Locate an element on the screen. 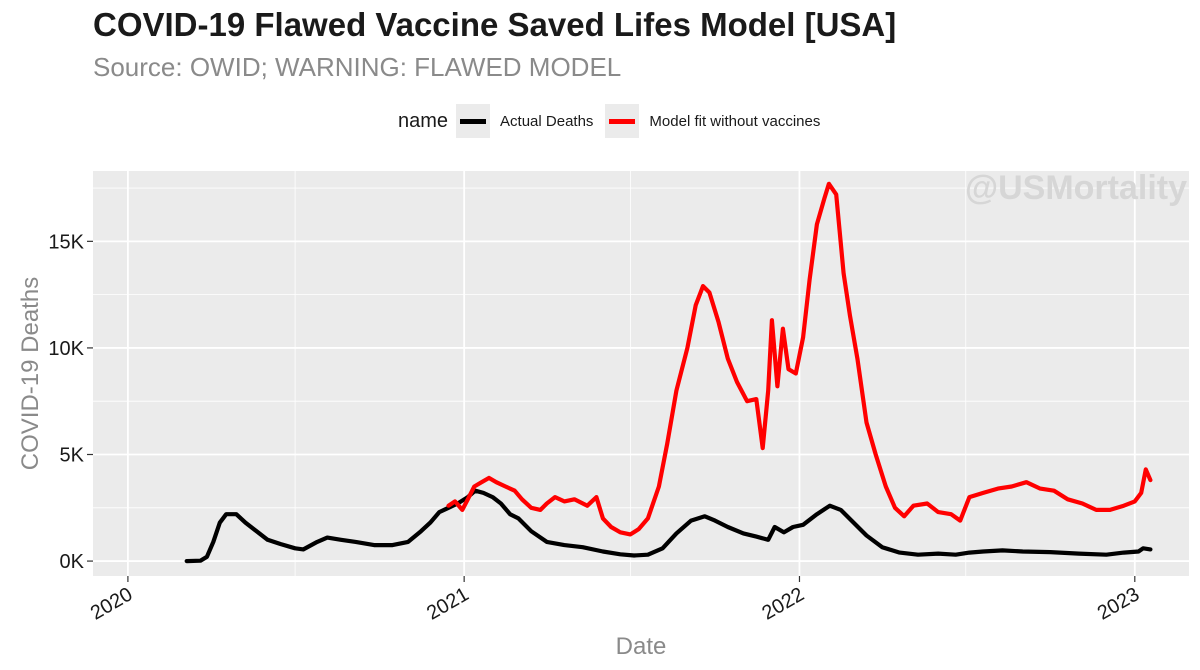 The height and width of the screenshot is (670, 1200). x-tick-label: 2022 is located at coordinates (783, 603).